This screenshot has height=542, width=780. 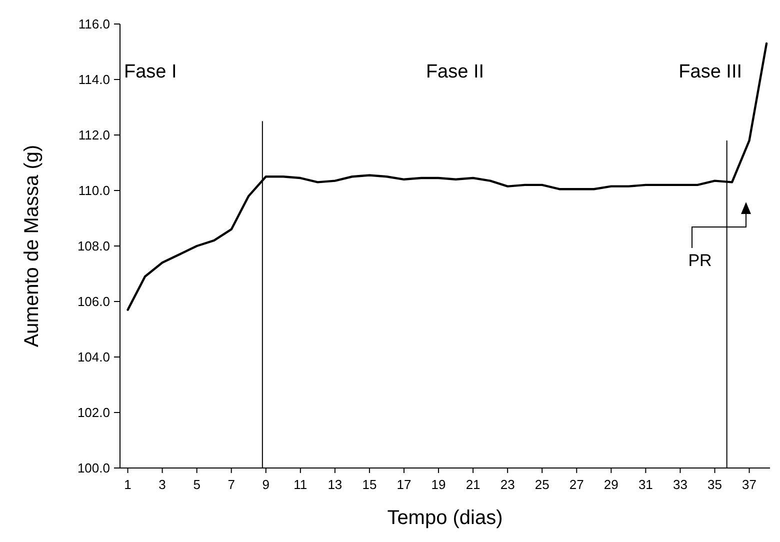 I want to click on x-tick-label: 19, so click(x=438, y=484).